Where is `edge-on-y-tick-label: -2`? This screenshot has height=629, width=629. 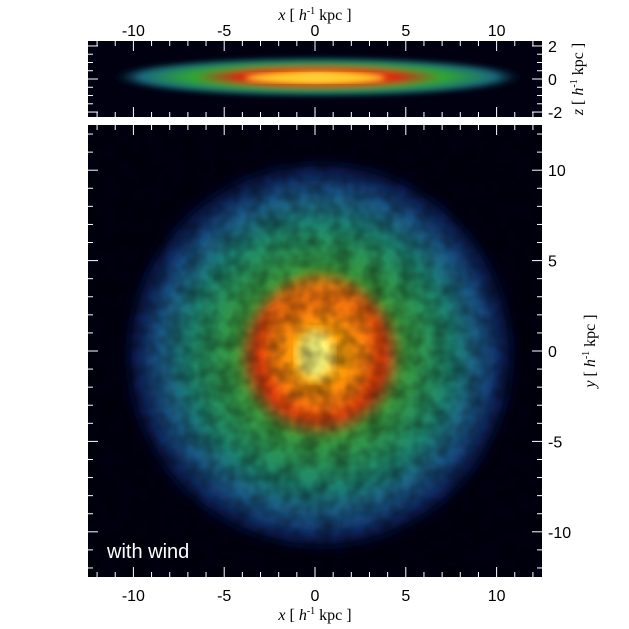 edge-on-y-tick-label: -2 is located at coordinates (555, 113).